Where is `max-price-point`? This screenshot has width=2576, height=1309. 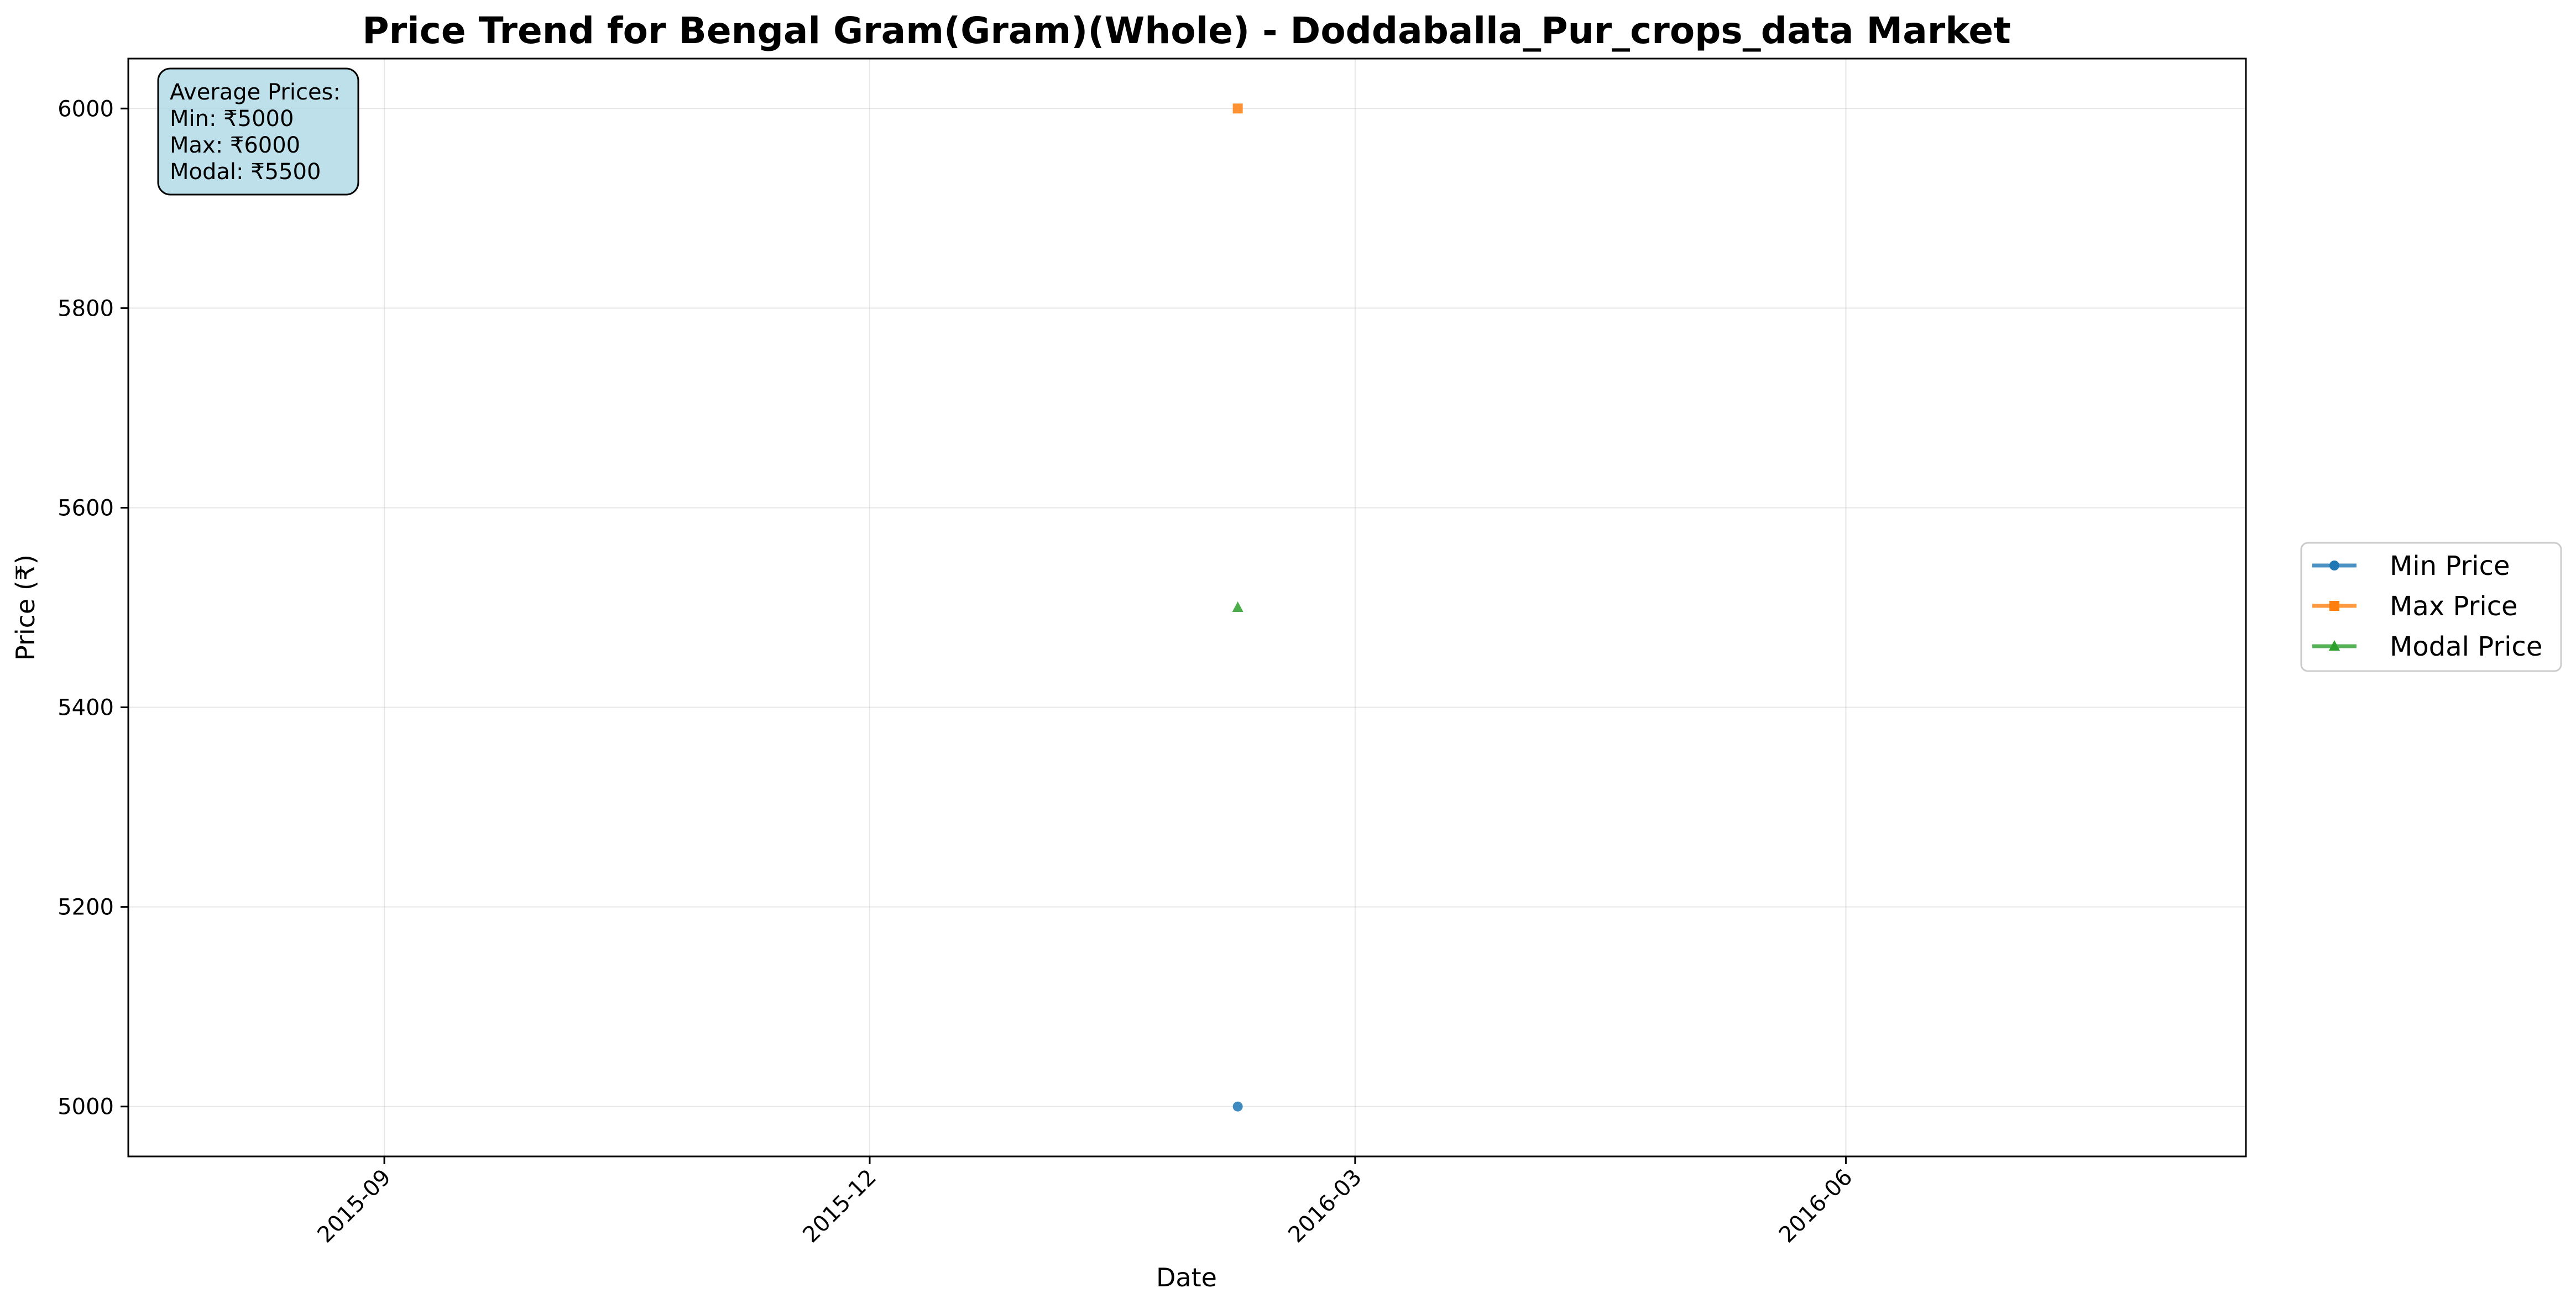 max-price-point is located at coordinates (1237, 108).